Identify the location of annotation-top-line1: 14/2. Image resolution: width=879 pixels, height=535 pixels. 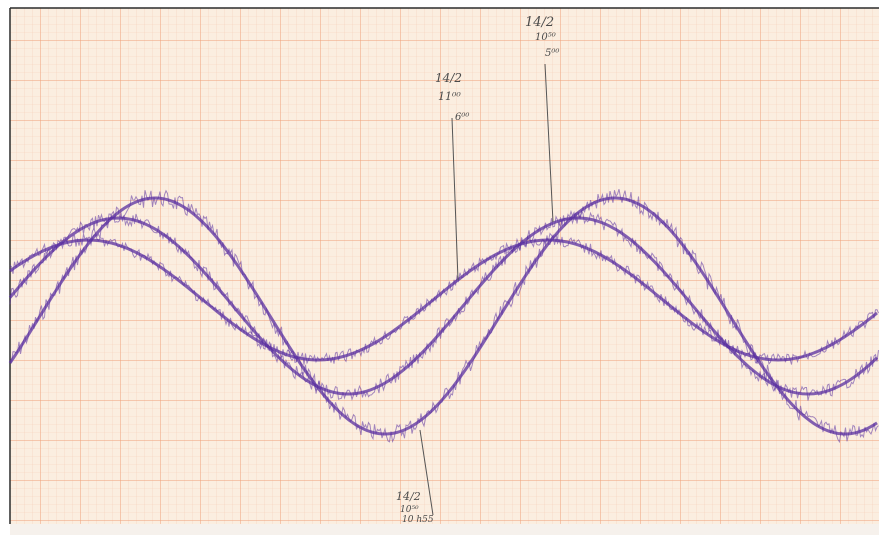
(539, 22).